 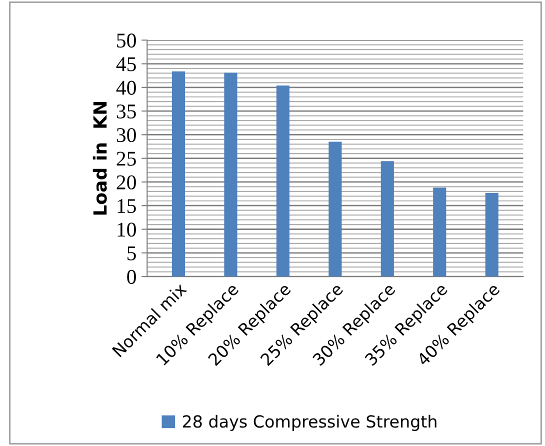 I want to click on y-axis-title: Load in KN, so click(x=99, y=158).